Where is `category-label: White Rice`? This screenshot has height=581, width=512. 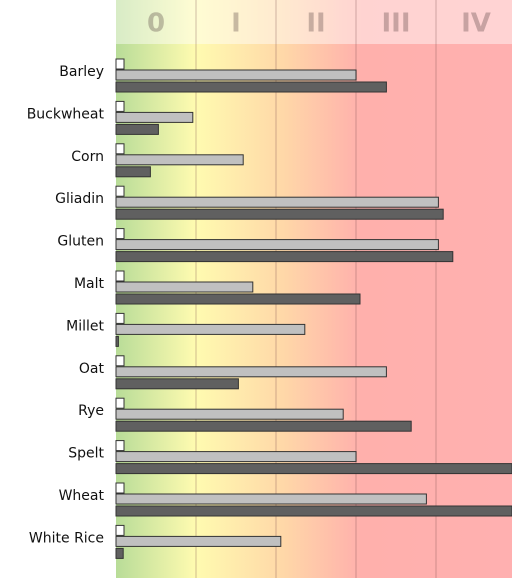
category-label: White Rice is located at coordinates (66, 538).